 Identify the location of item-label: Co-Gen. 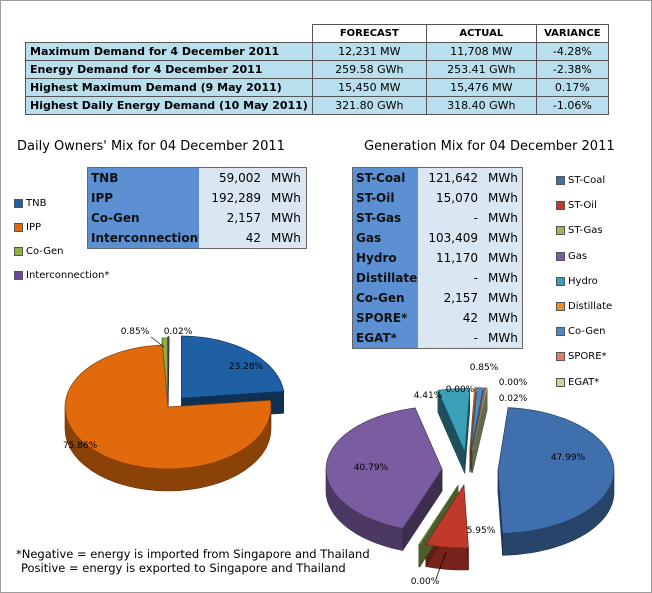
(143, 218).